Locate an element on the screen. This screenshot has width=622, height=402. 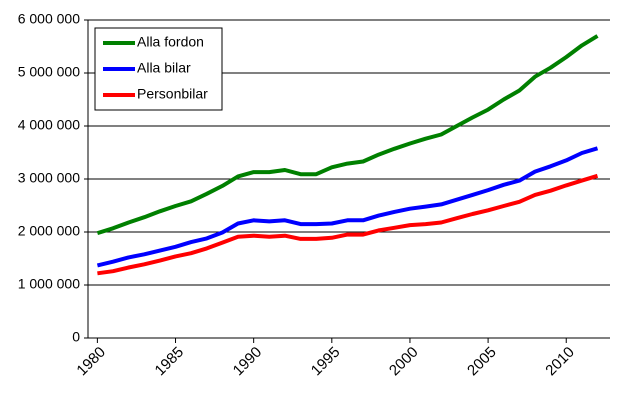
y-tick-label: 4 000 000 is located at coordinates (49, 125).